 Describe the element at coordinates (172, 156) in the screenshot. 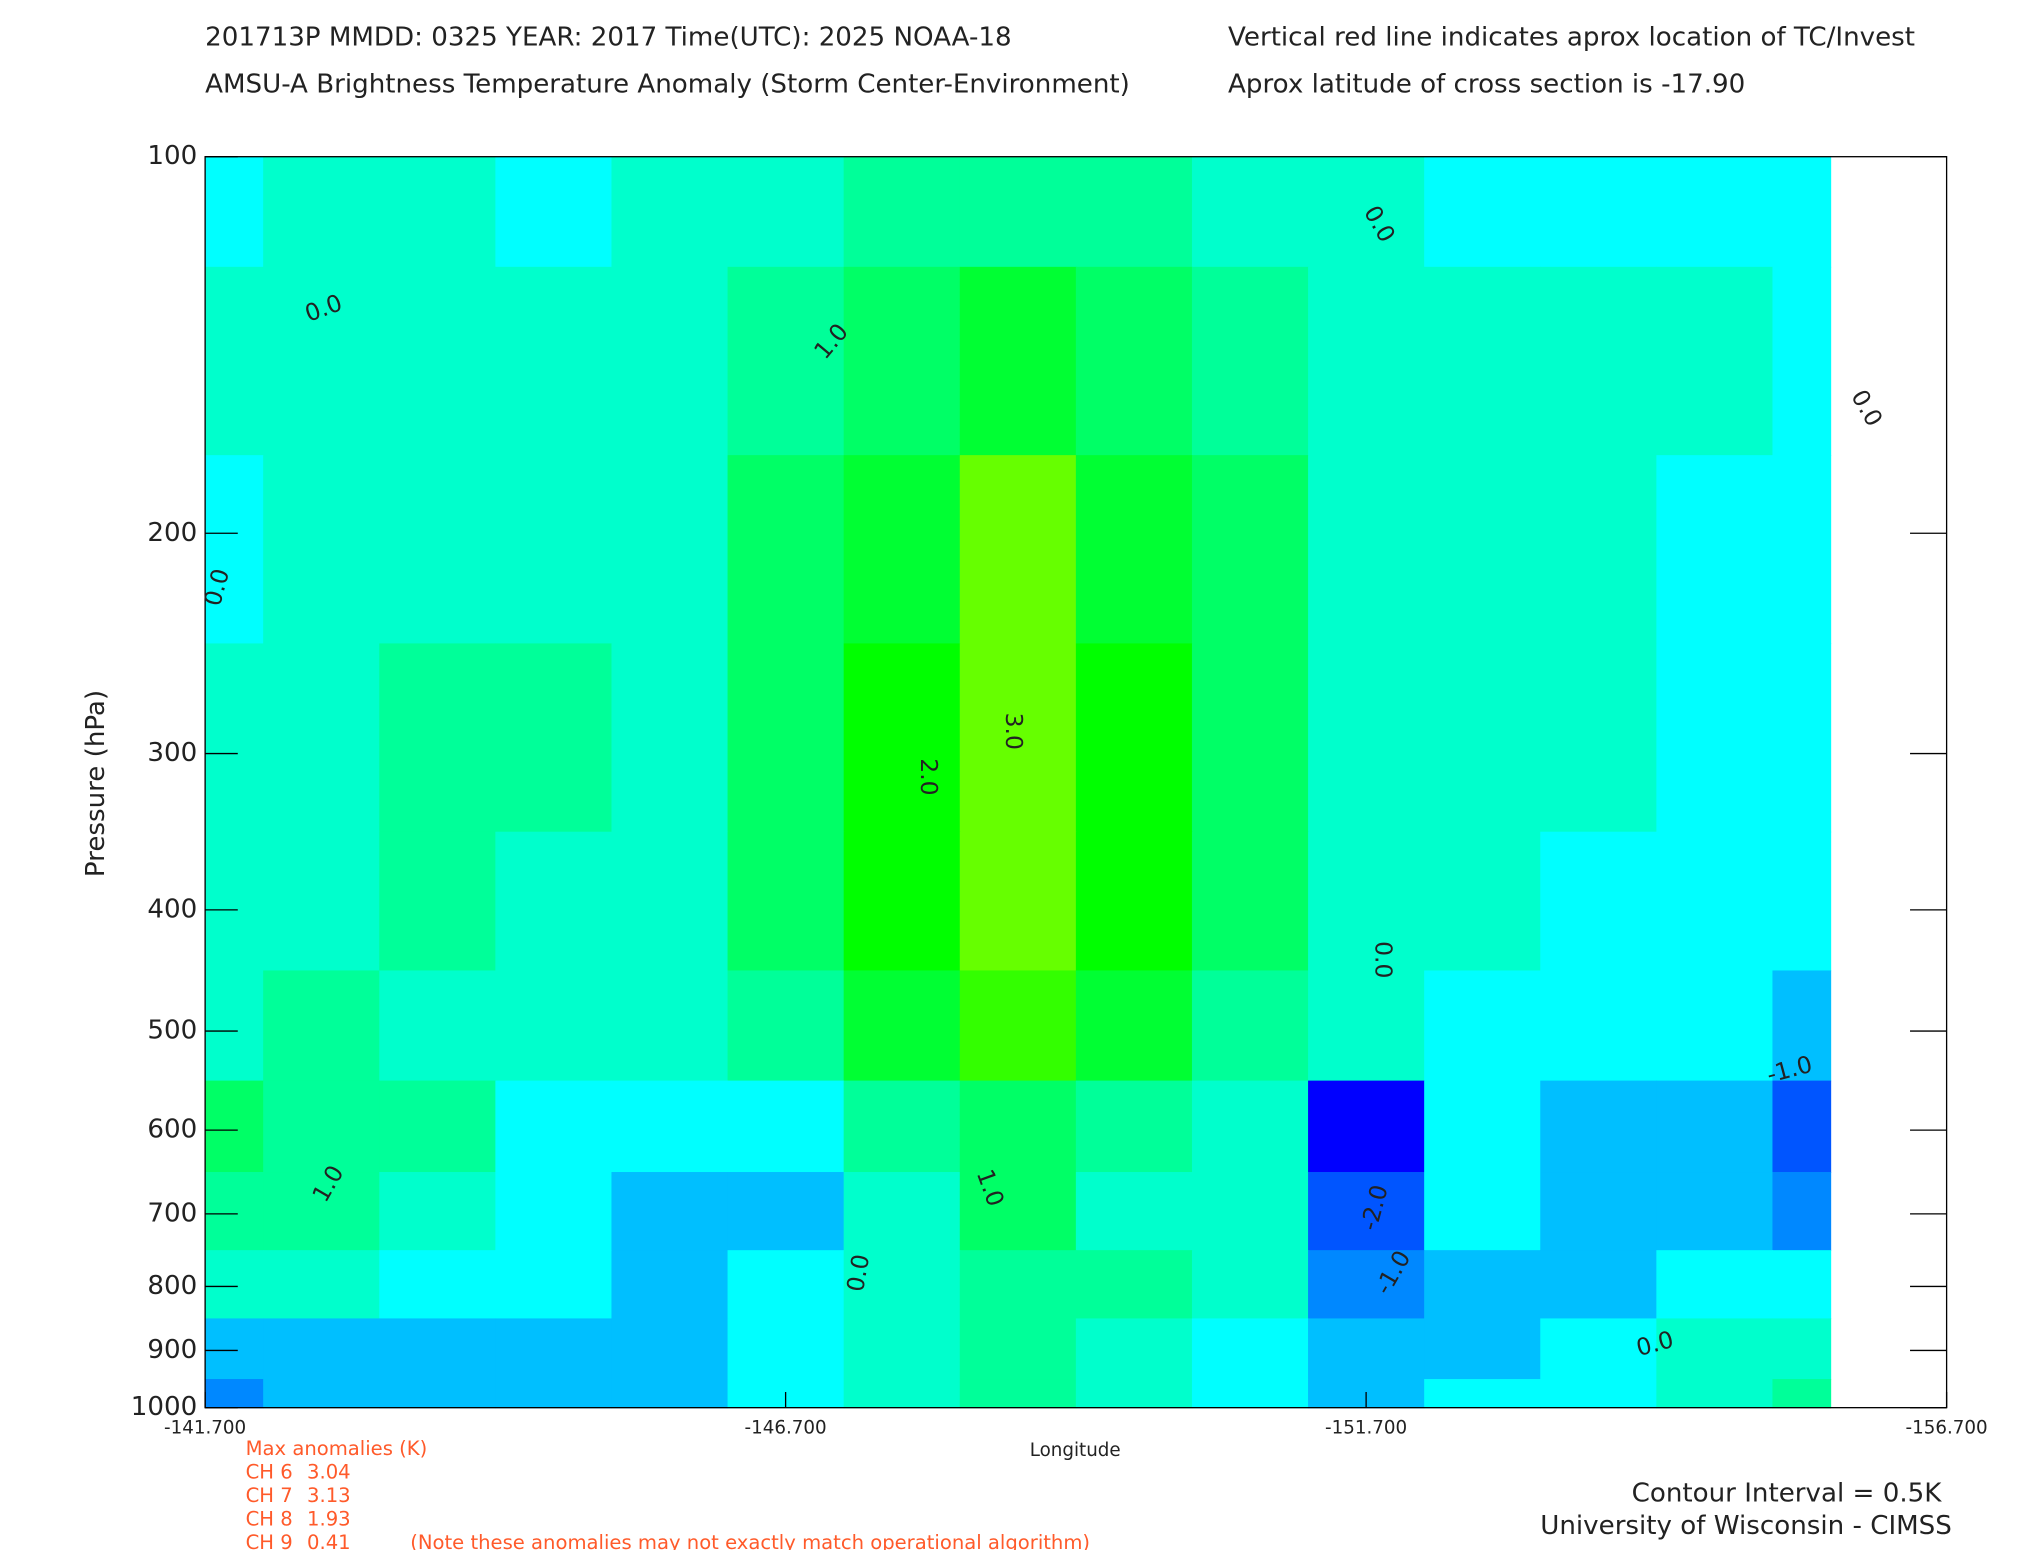

I see `y-tick-label: 100` at that location.